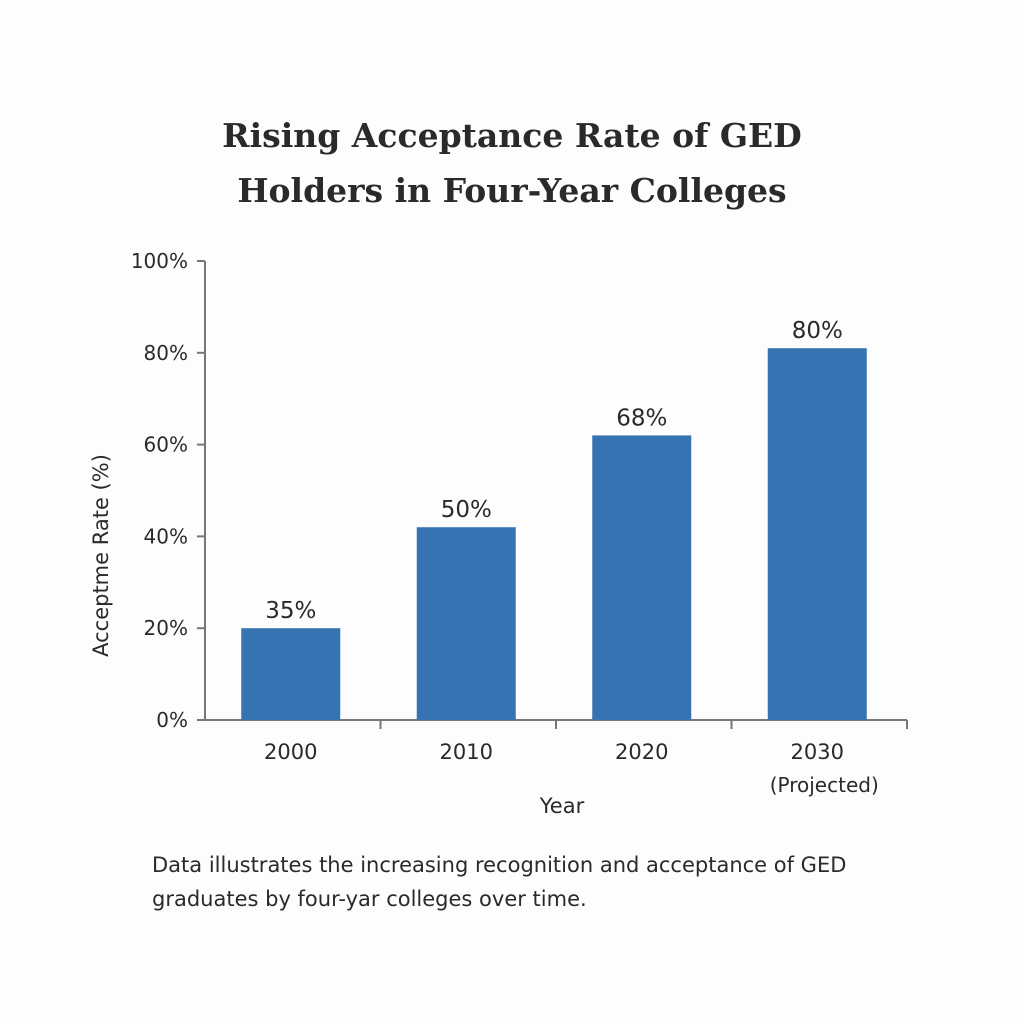 The height and width of the screenshot is (1024, 1024). What do you see at coordinates (290, 752) in the screenshot?
I see `x-tick-label: 2000` at bounding box center [290, 752].